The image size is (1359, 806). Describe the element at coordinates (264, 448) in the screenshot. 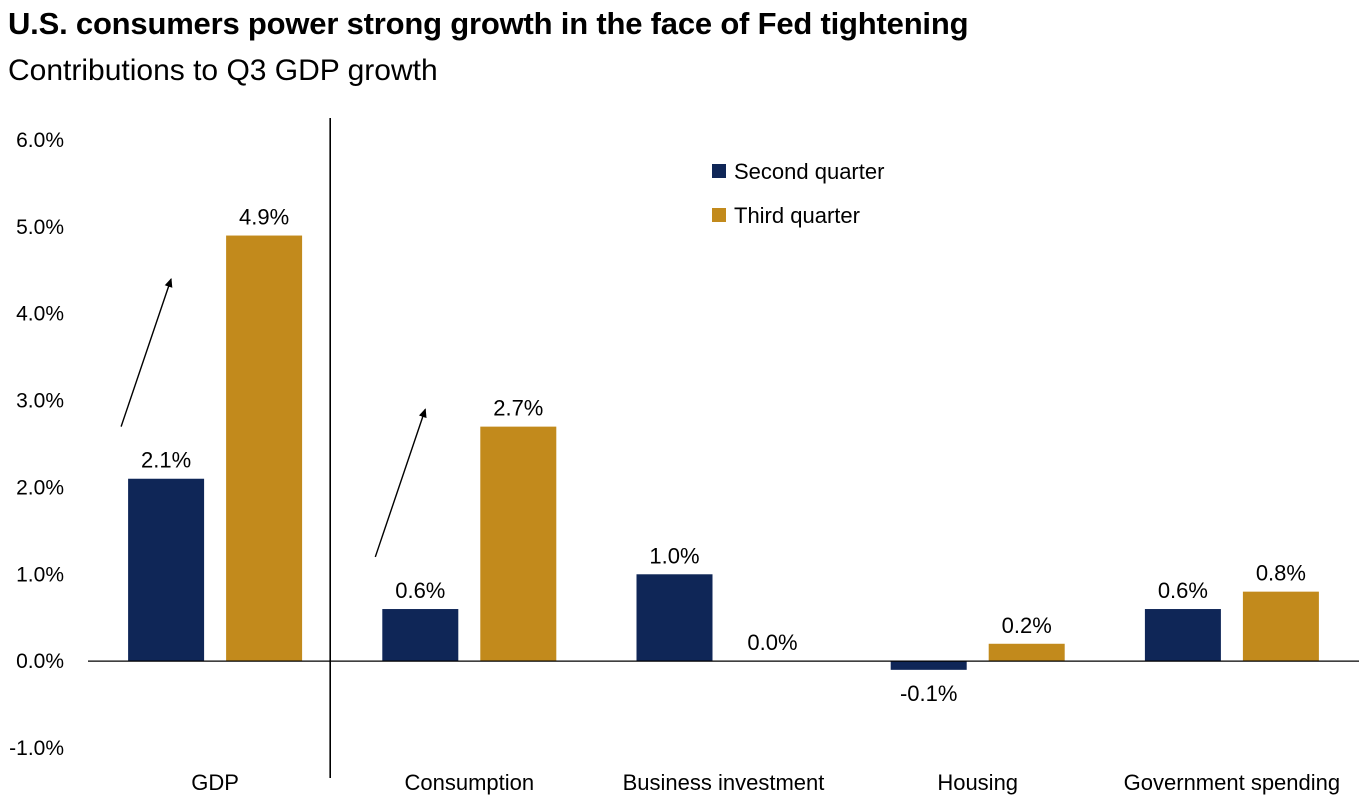

I see `bar-third-quarter-gdp` at that location.